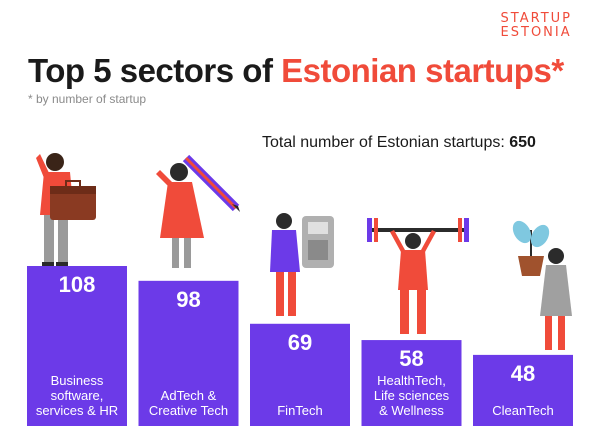 This screenshot has height=426, width=600. What do you see at coordinates (536, 18) in the screenshot?
I see `logo-line-1: STARTUP` at bounding box center [536, 18].